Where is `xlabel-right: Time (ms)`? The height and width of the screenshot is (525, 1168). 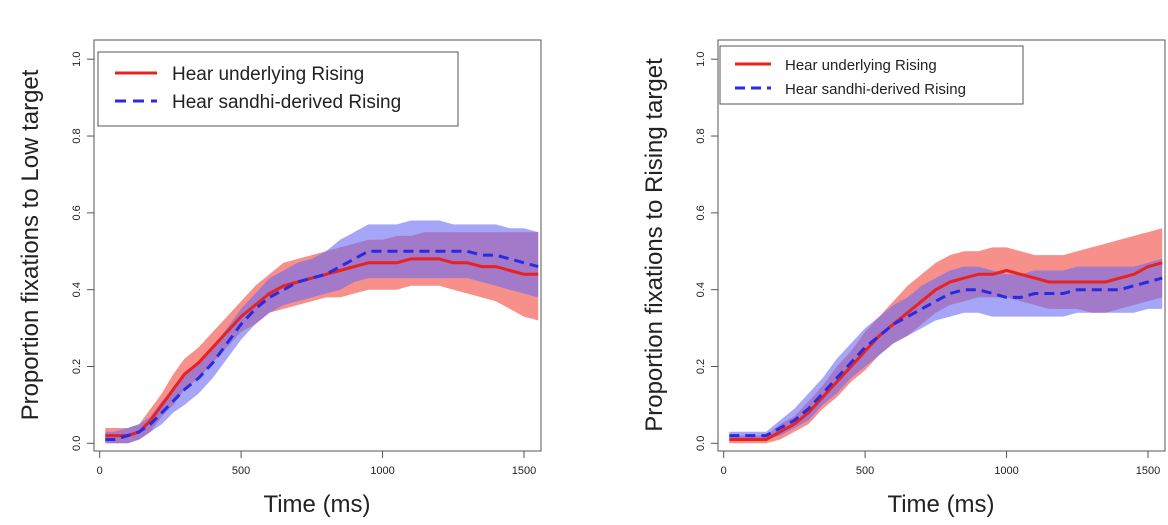 xlabel-right: Time (ms) is located at coordinates (940, 504).